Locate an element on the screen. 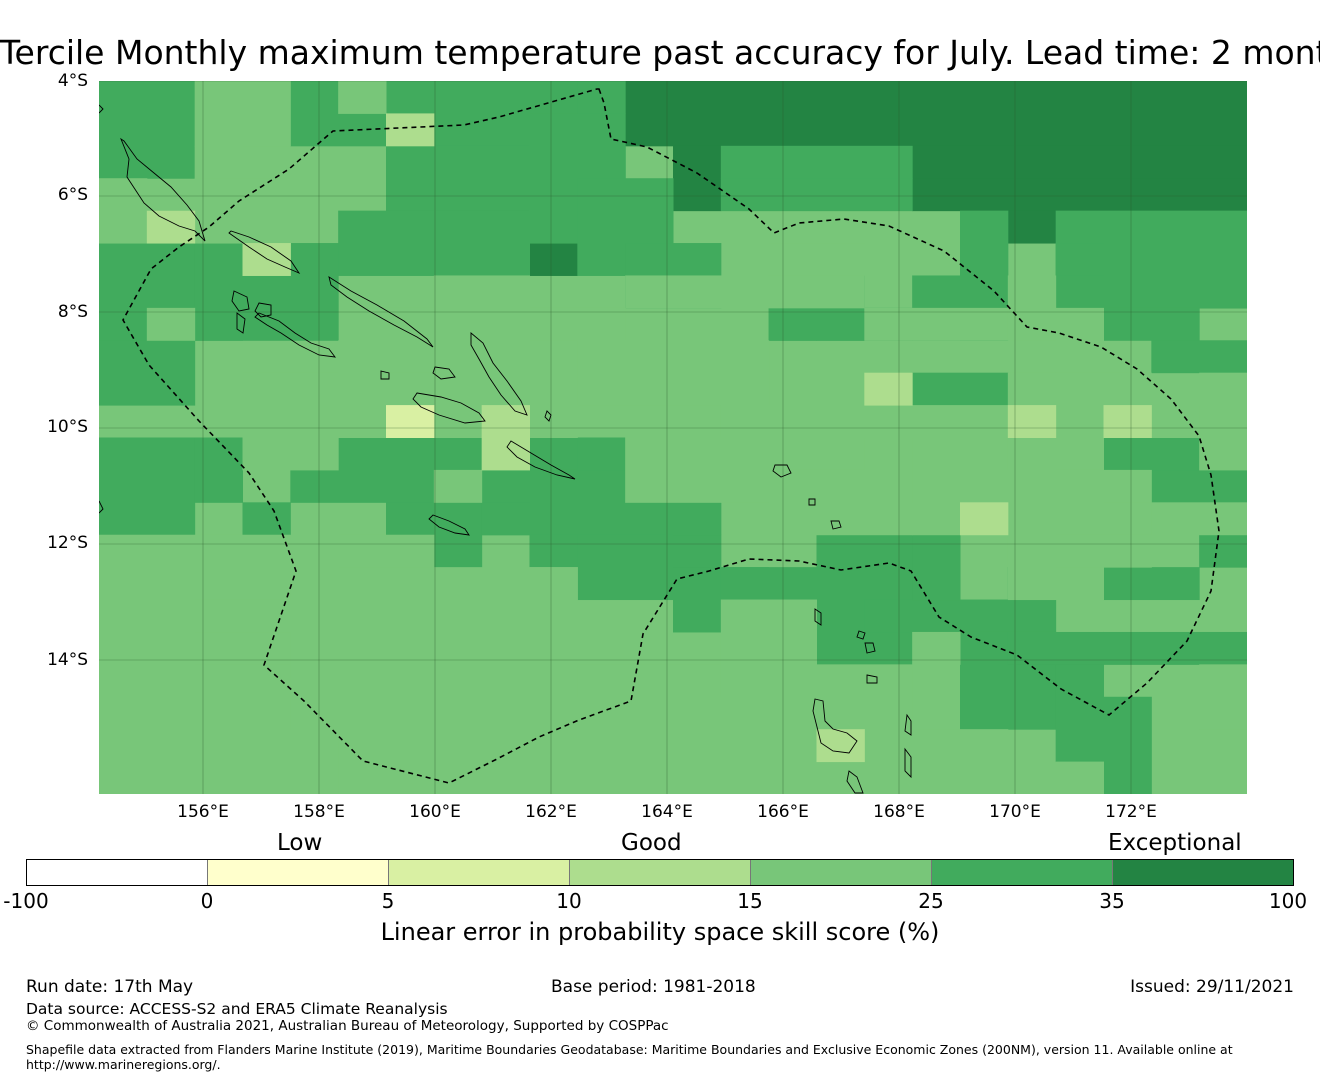 The height and width of the screenshot is (1080, 1320). lat-label-4s: 4°S is located at coordinates (72, 81).